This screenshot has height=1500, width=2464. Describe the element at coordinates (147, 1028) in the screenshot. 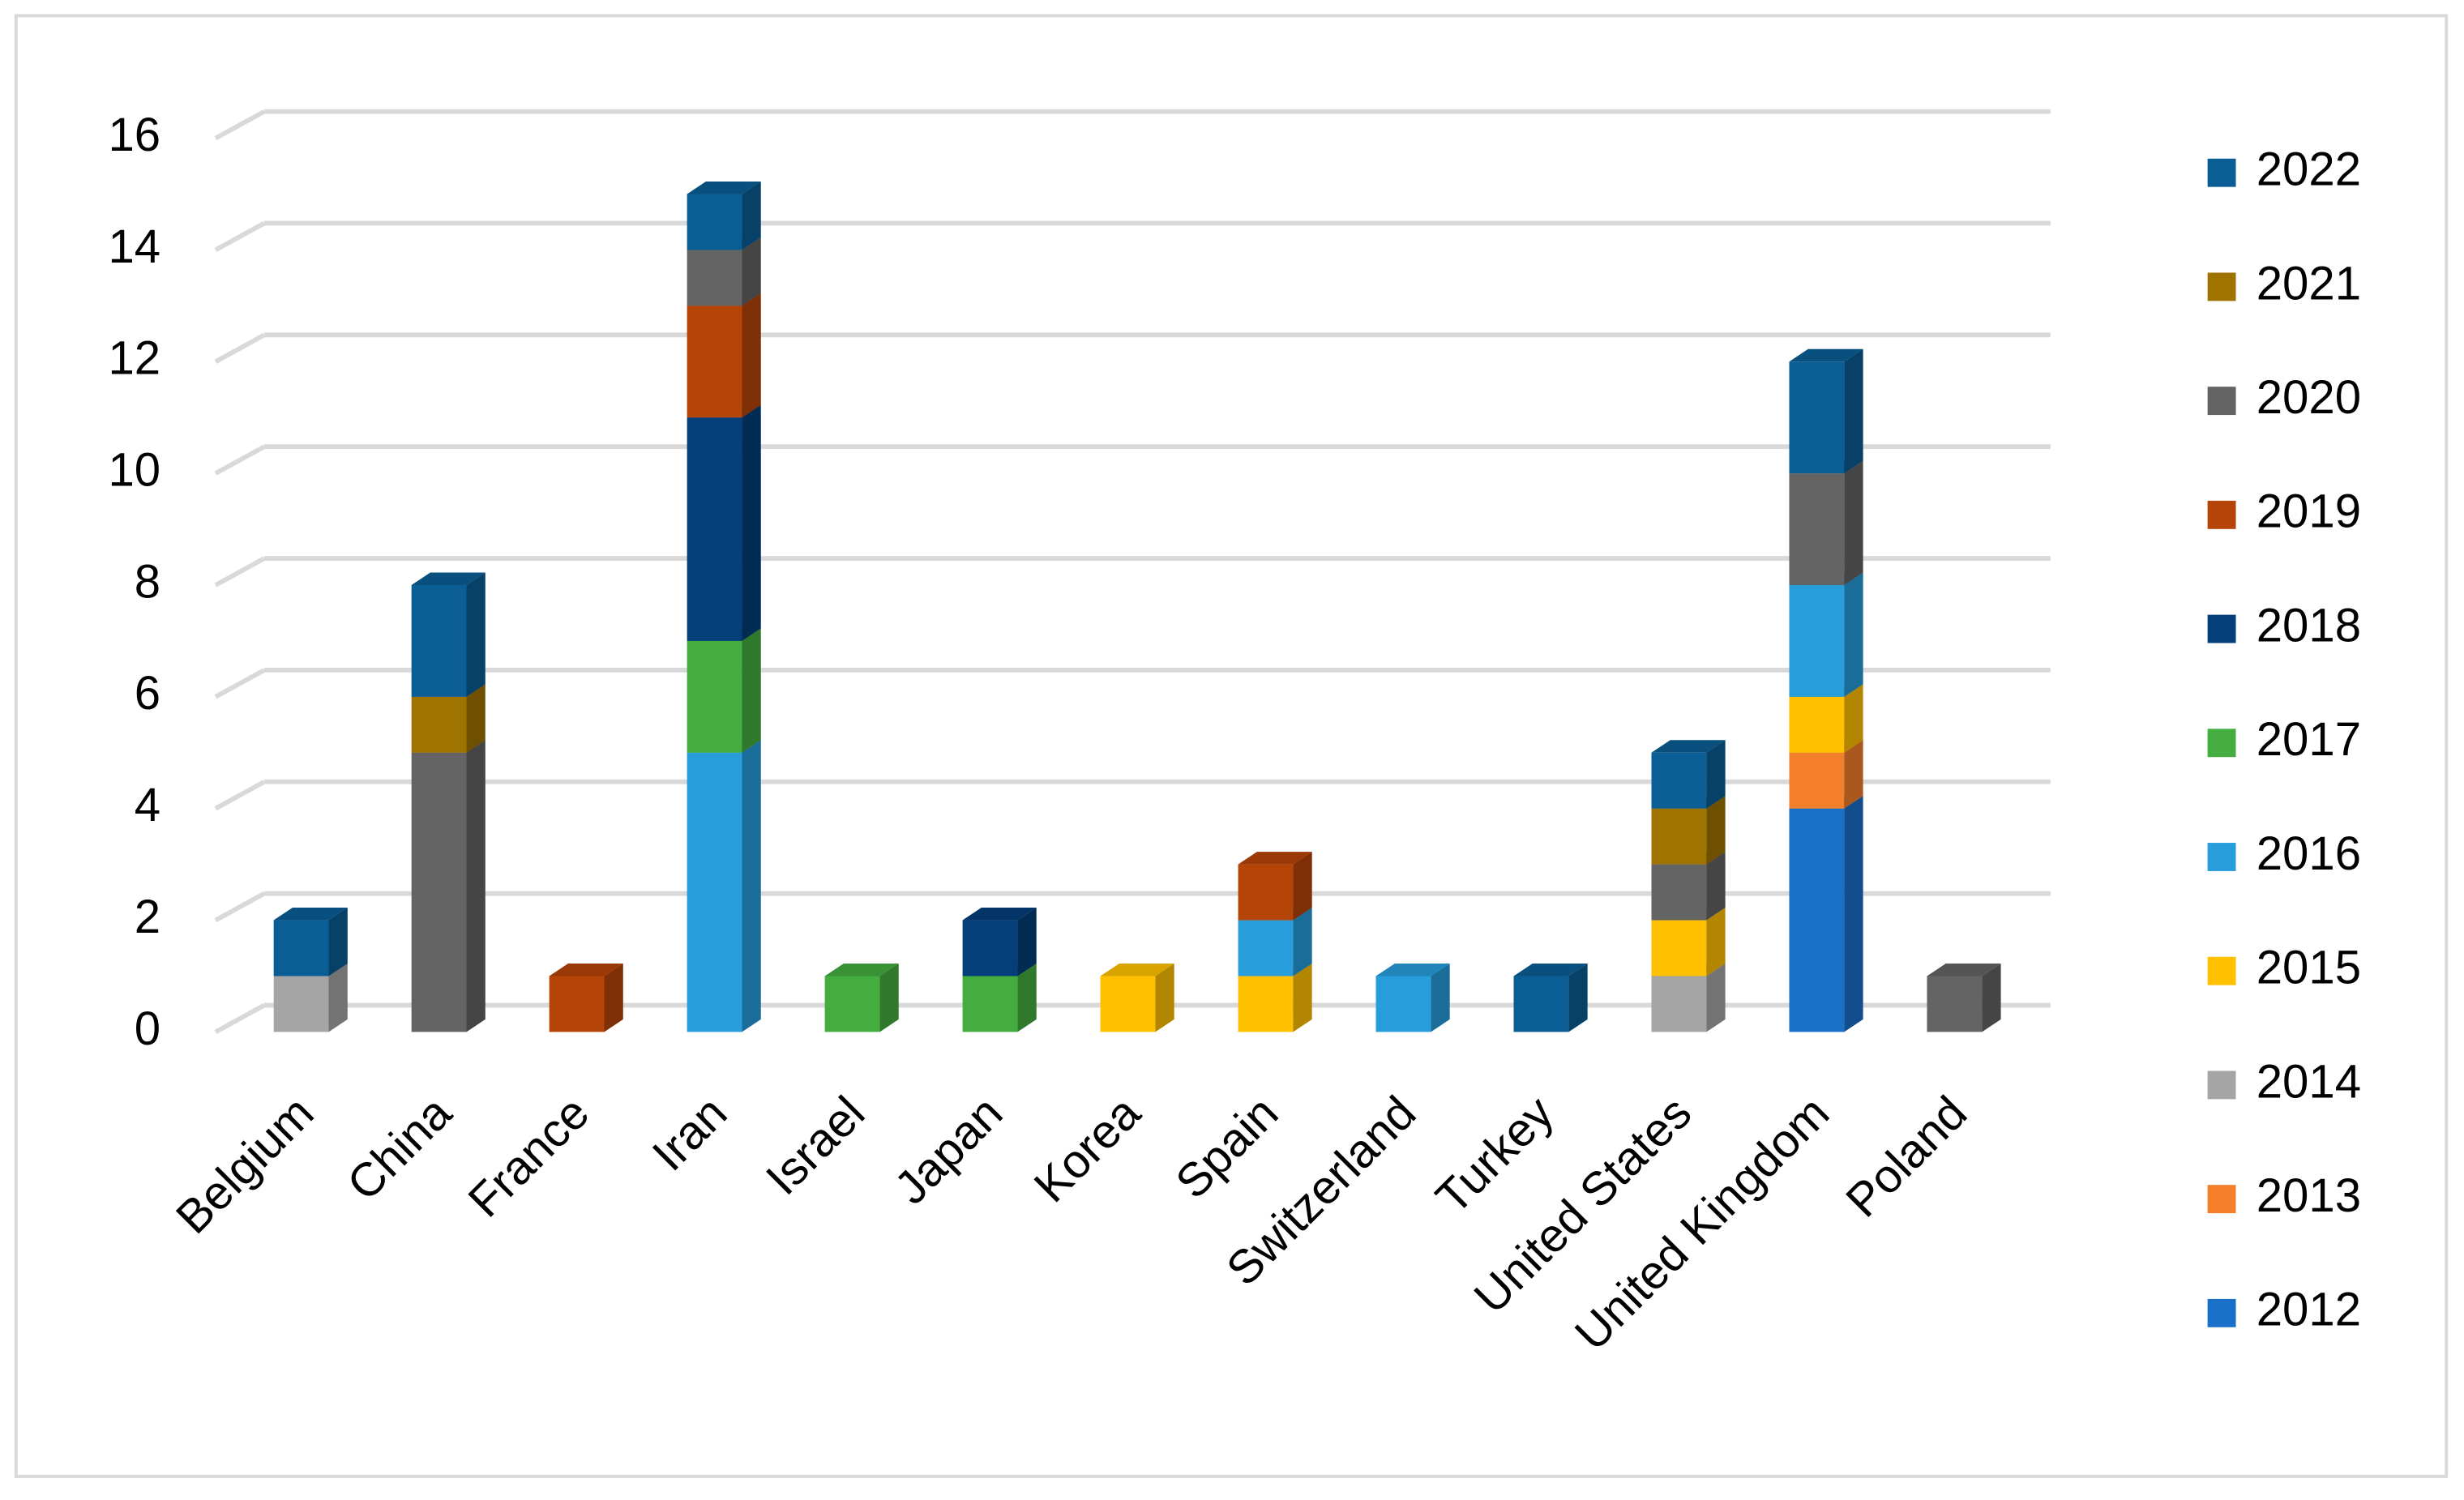

I see `y-tick-label: 0` at that location.